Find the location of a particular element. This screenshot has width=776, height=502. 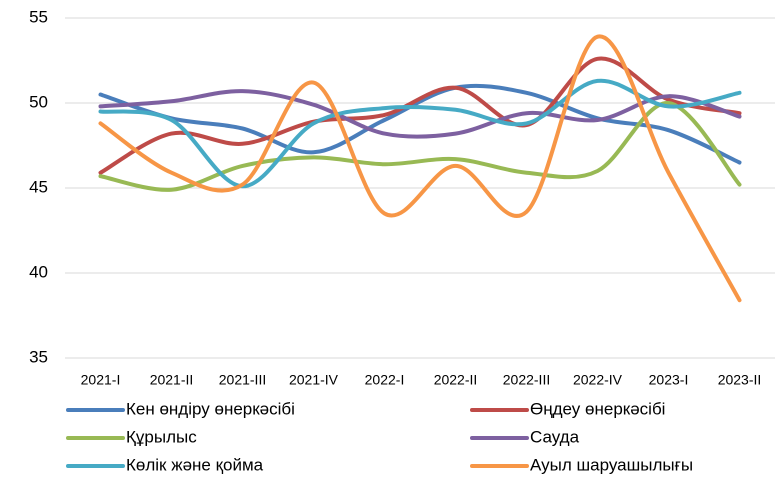

x-tick-label: 2021-II is located at coordinates (172, 380).